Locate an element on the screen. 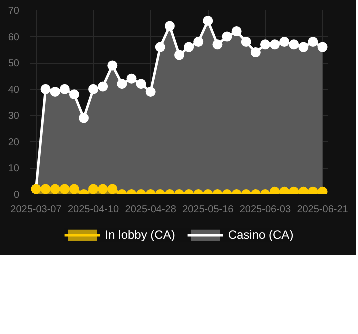 The width and height of the screenshot is (358, 334). x-tick-label: 2025-05-16 is located at coordinates (208, 210).